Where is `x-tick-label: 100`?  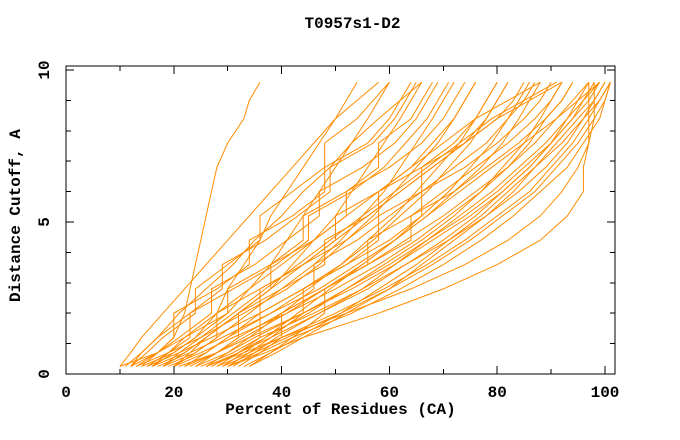
x-tick-label: 100 is located at coordinates (605, 393).